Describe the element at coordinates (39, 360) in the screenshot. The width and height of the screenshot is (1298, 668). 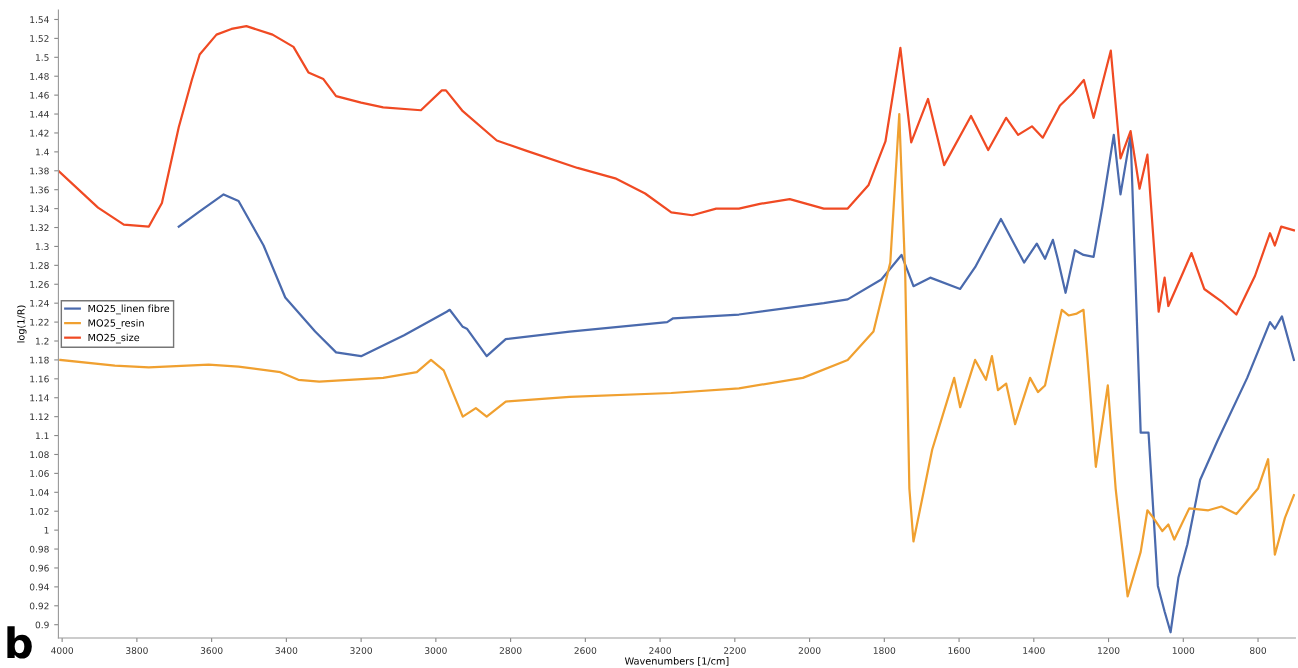
I see `y-tick-label: 1.18` at that location.